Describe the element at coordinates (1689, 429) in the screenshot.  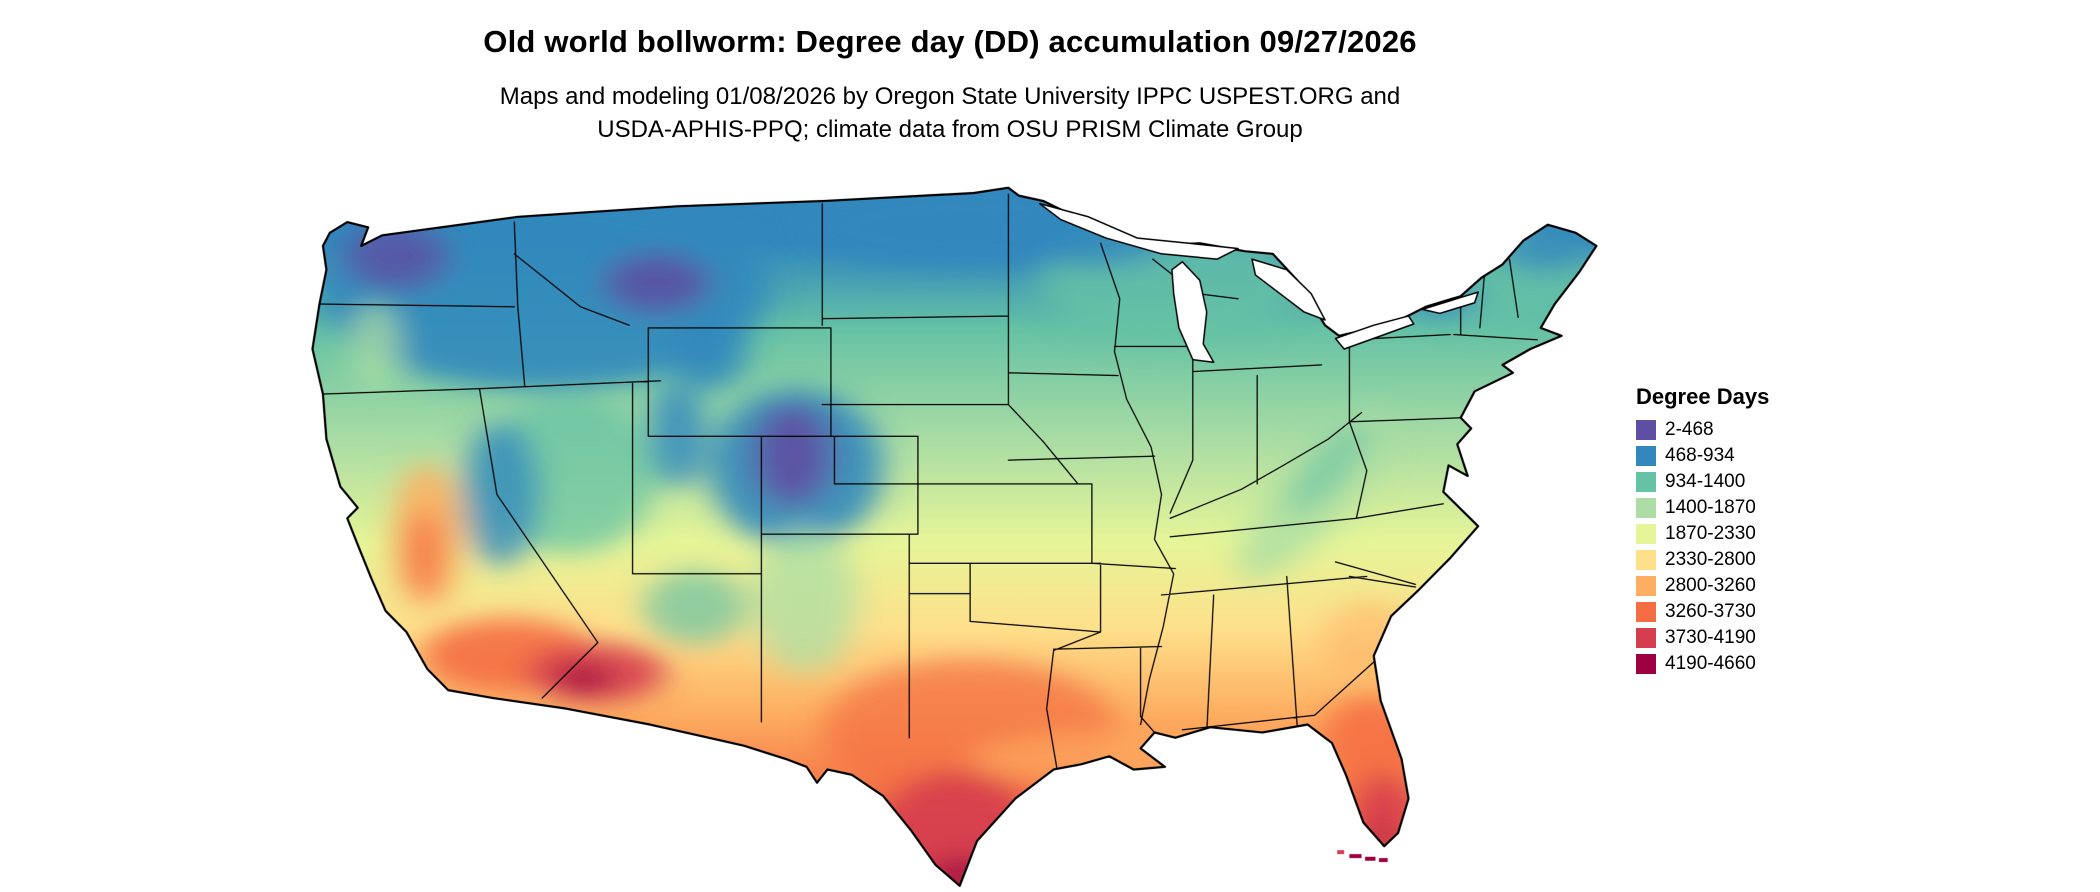
I see `legend-label: 2-468` at that location.